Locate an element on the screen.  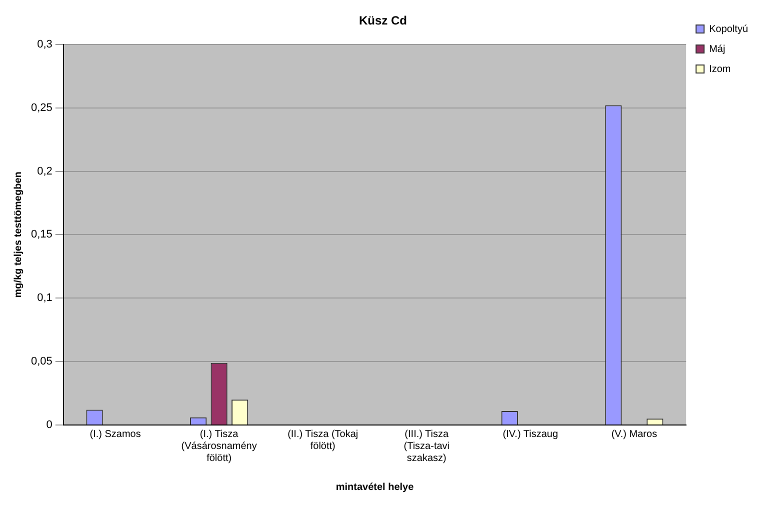
y-tick-label: 0,2 is located at coordinates (44, 171).